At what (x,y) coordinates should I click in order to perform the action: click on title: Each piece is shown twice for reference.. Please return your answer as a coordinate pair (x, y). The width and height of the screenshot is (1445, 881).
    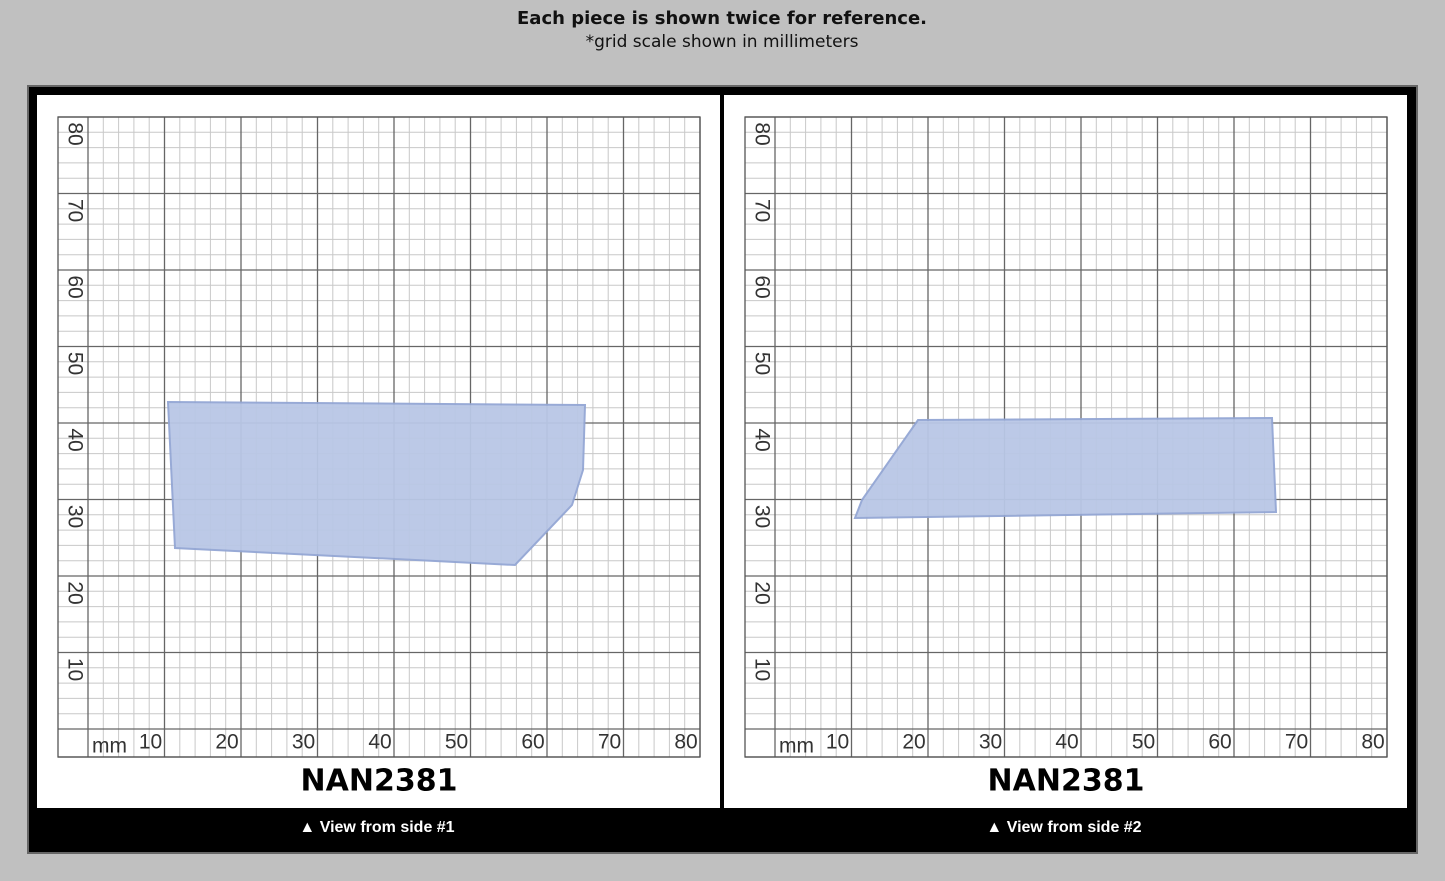
    Looking at the image, I should click on (722, 18).